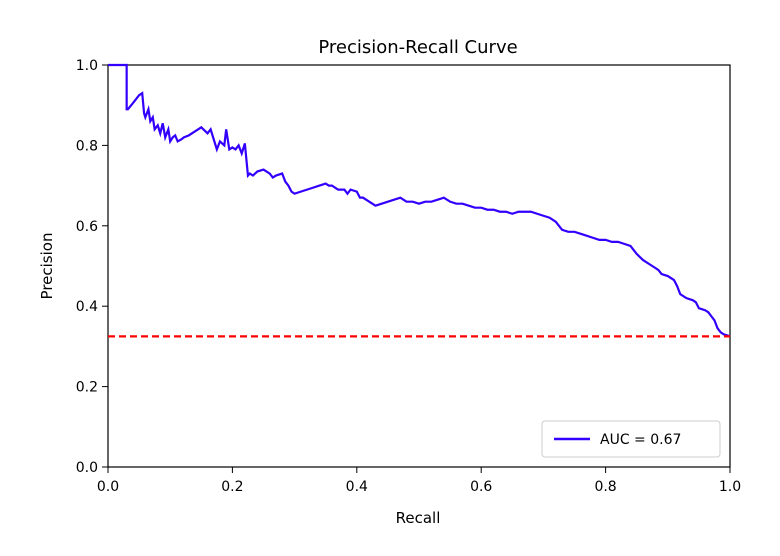 The image size is (780, 556). I want to click on x-tick-label: 0.0, so click(108, 487).